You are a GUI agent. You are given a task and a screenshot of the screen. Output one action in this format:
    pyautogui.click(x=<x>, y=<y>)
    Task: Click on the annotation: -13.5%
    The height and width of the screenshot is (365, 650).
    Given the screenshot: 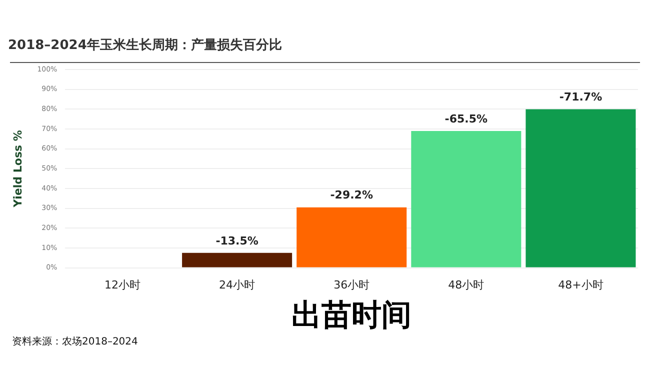 What is the action you would take?
    pyautogui.click(x=237, y=241)
    